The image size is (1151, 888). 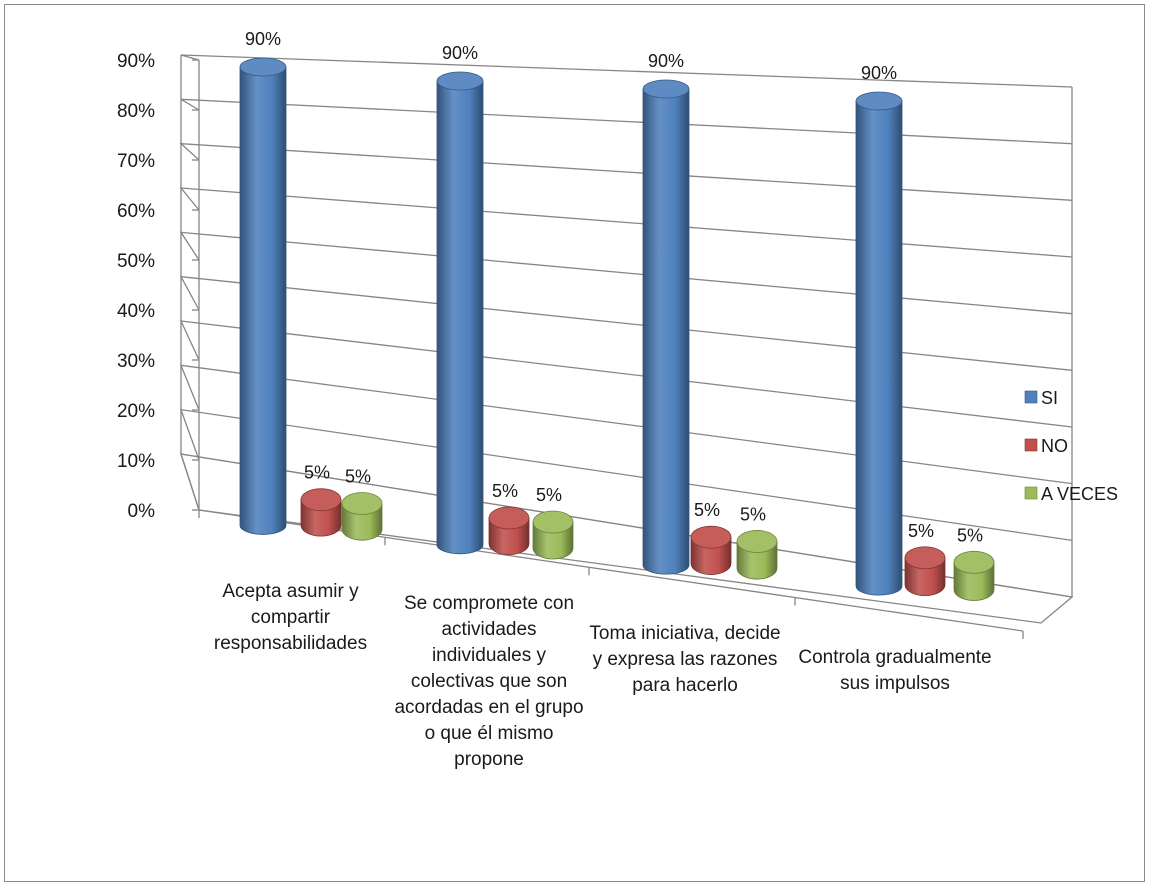 What do you see at coordinates (895, 670) in the screenshot?
I see `x-category-label: Controla gradualmente sus impulsos` at bounding box center [895, 670].